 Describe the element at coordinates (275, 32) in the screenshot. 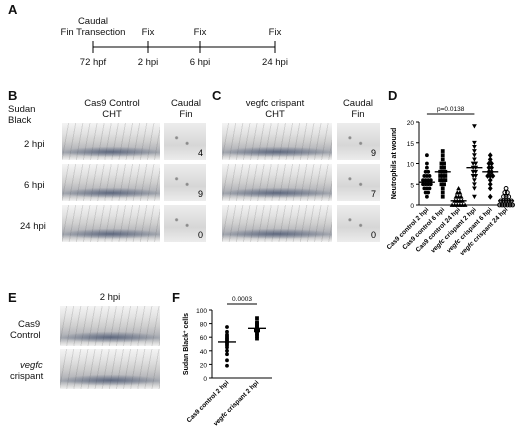

I see `fix-label-3: Fix` at that location.